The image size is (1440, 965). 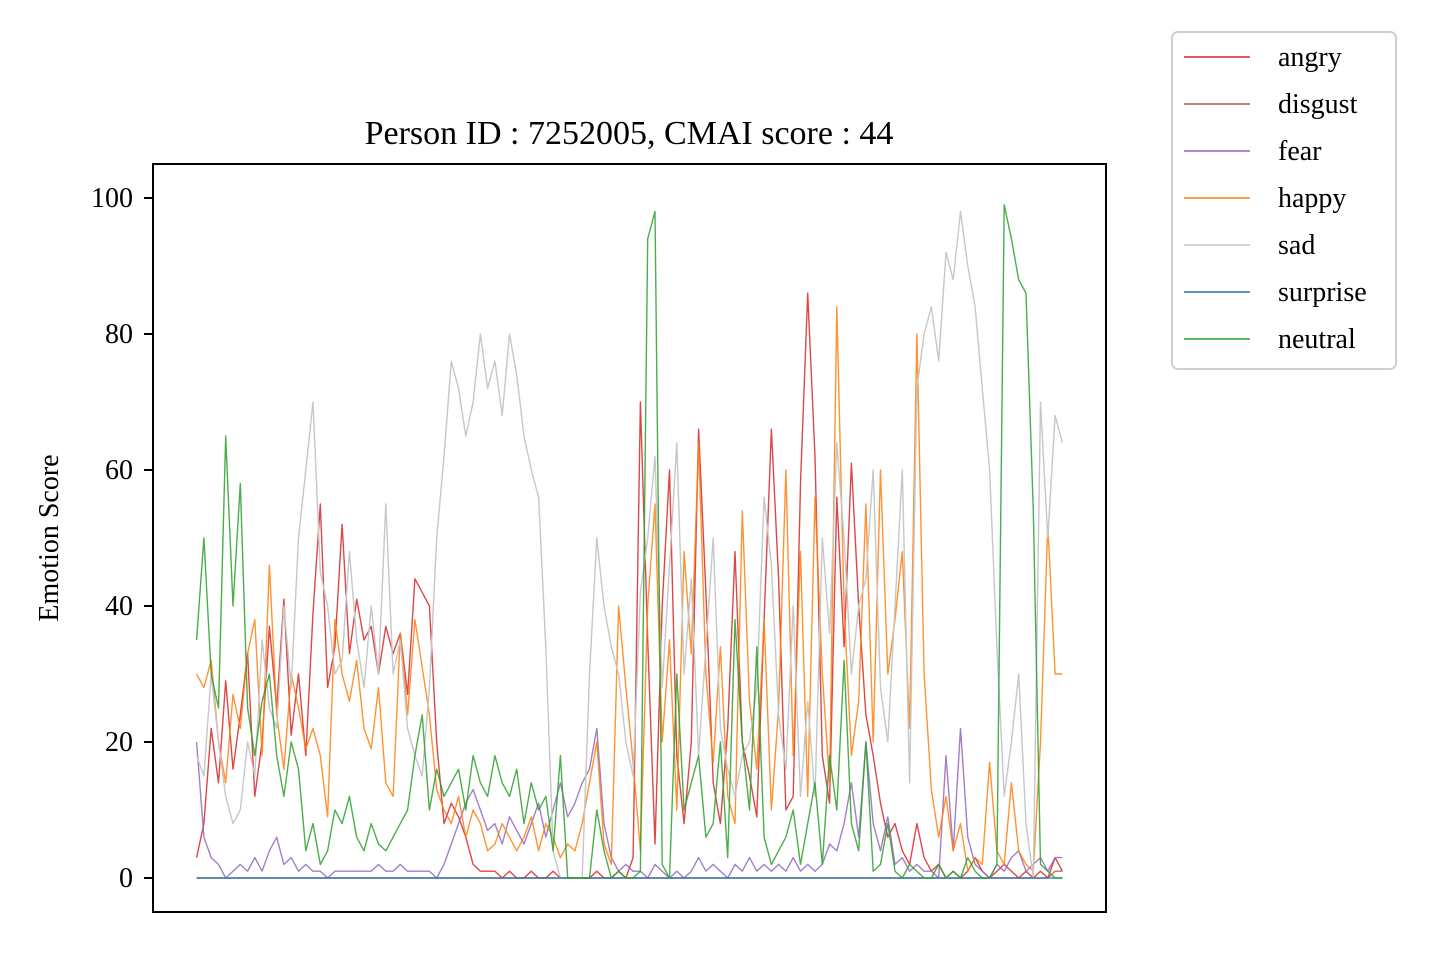 I want to click on y-axis-ticks: 0 20 40 60 80 100, so click(x=122, y=538).